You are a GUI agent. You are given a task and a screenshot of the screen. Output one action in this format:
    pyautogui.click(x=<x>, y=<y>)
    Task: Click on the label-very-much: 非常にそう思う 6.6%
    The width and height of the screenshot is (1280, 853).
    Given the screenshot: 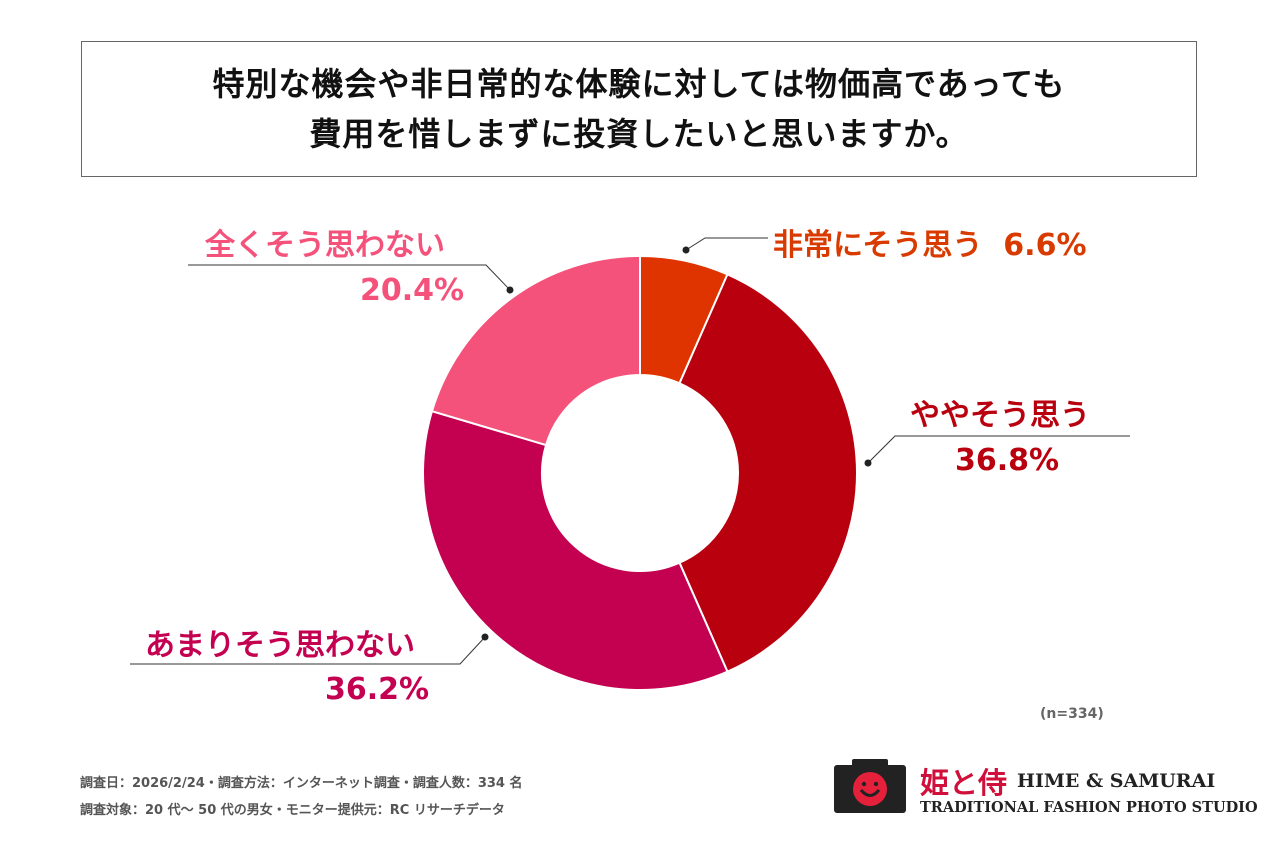 What is the action you would take?
    pyautogui.click(x=930, y=242)
    